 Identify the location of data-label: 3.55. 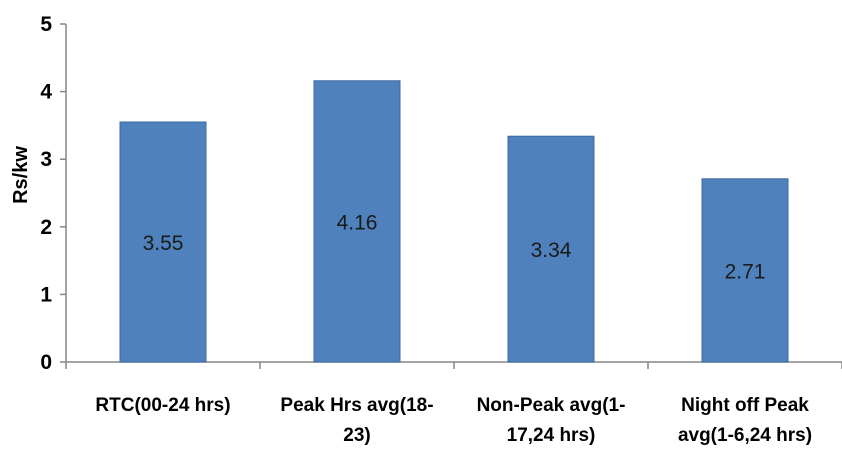
(163, 243).